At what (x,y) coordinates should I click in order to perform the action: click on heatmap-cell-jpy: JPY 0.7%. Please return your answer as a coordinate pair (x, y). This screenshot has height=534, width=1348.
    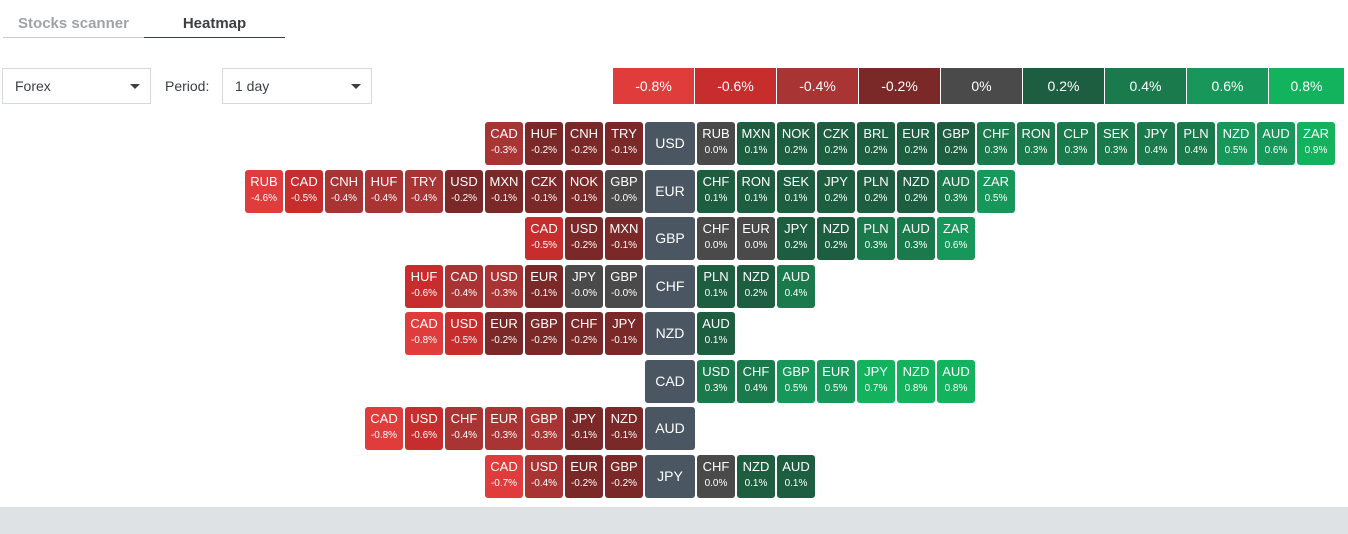
    Looking at the image, I should click on (876, 381).